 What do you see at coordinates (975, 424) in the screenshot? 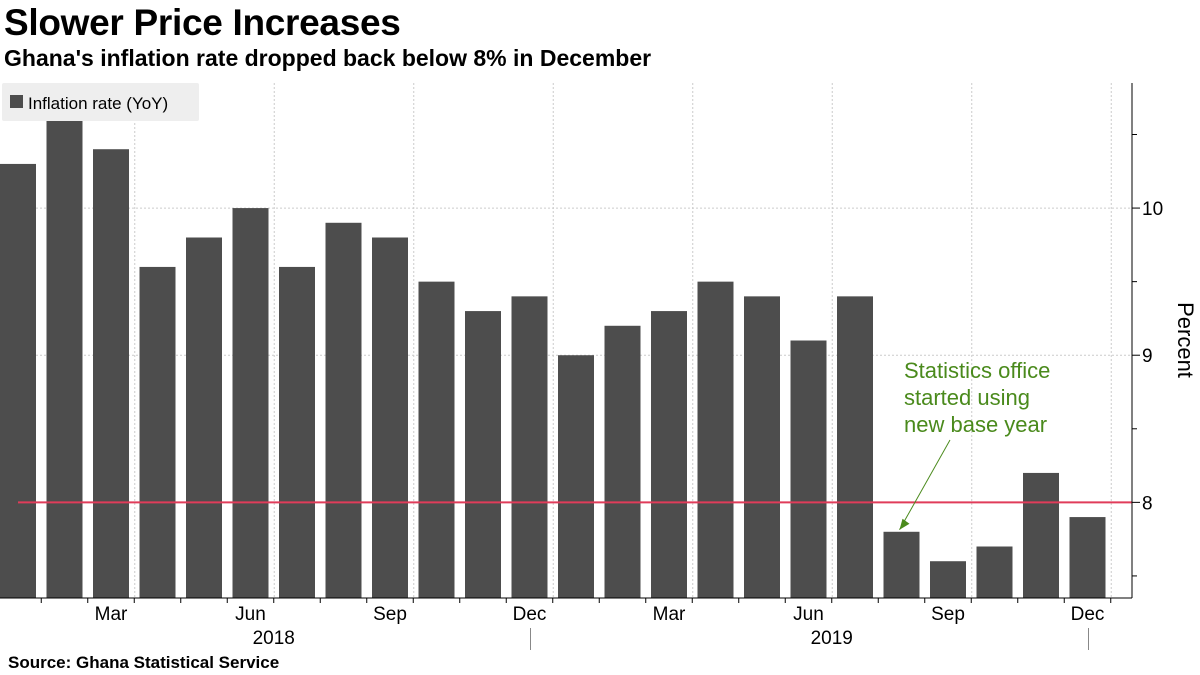
I see `annotation-line: new base year` at bounding box center [975, 424].